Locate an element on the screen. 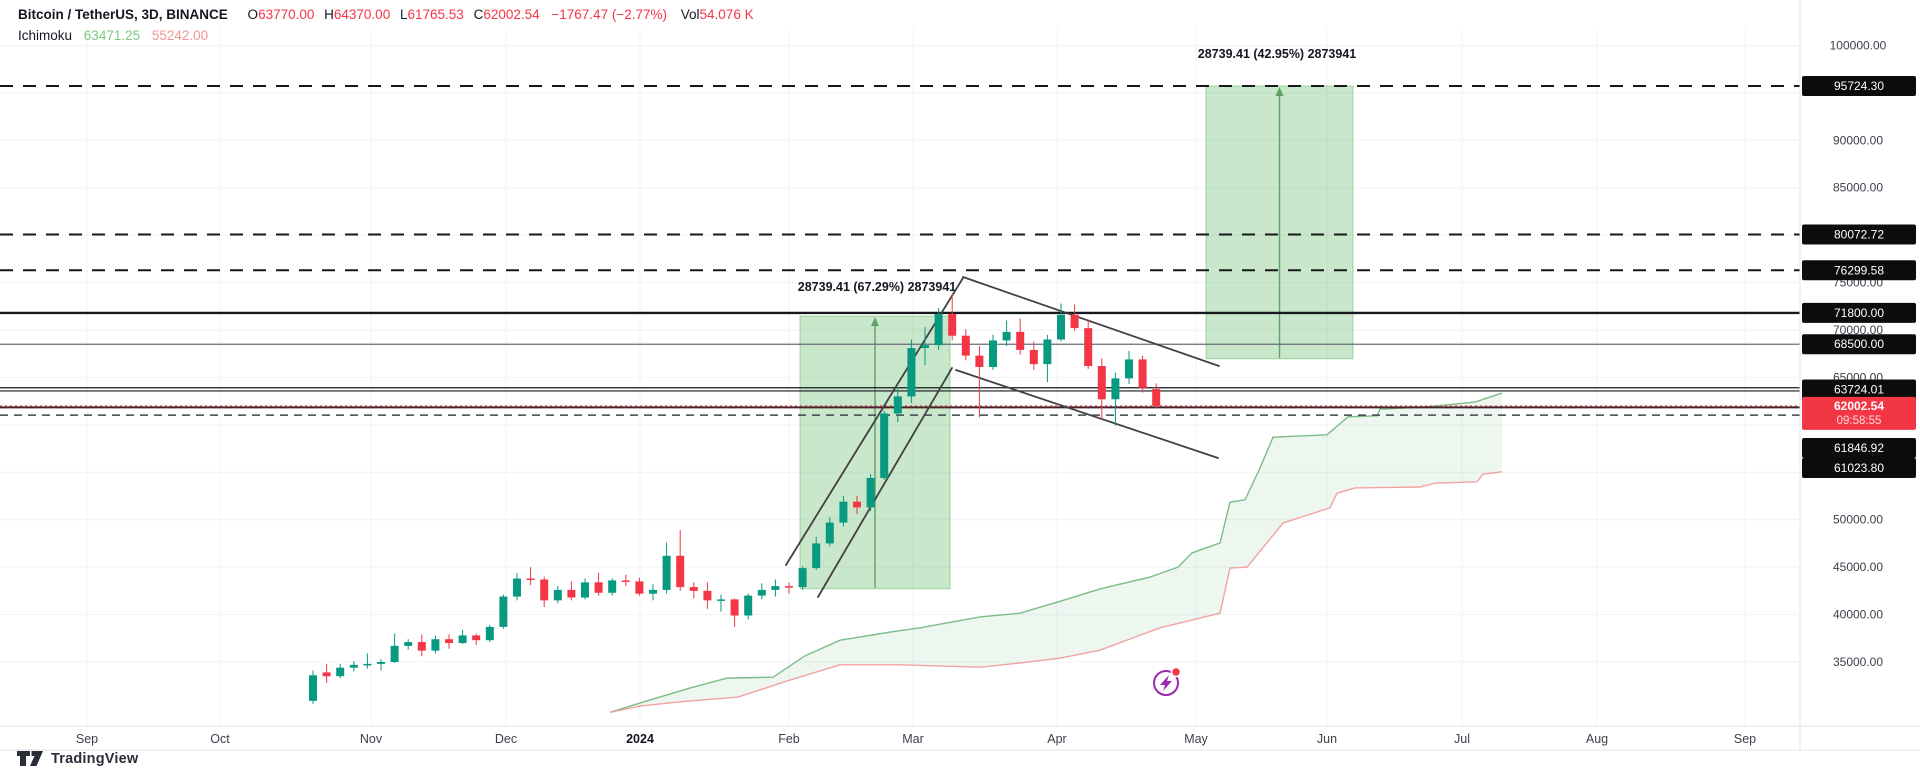 The width and height of the screenshot is (1920, 778). level-price-badge: 80072.72 is located at coordinates (1859, 234).